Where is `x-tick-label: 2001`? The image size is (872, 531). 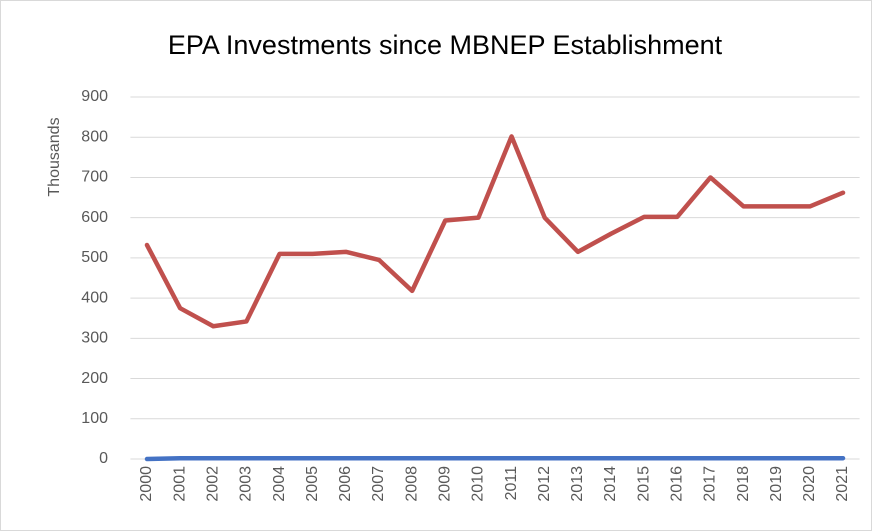
x-tick-label: 2001 is located at coordinates (179, 484).